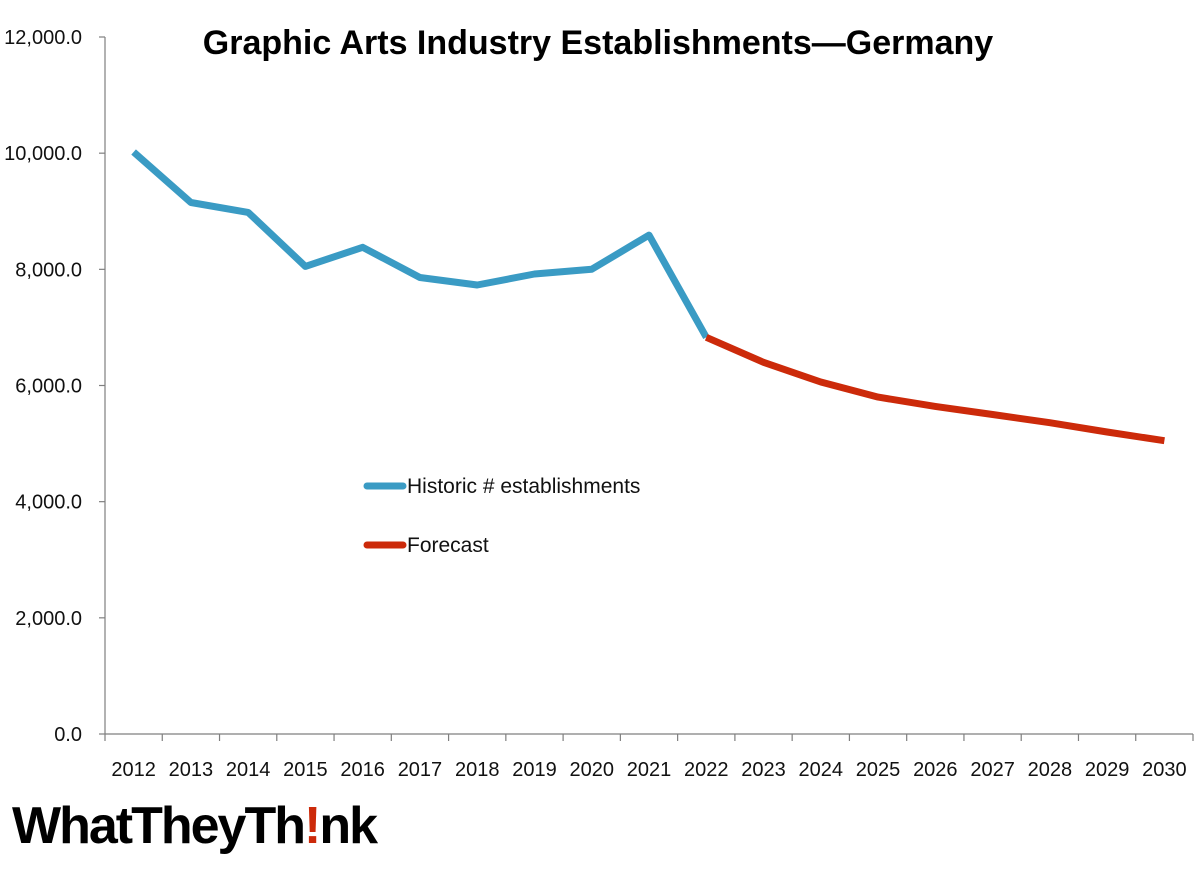  I want to click on x-tick-label: 2018, so click(477, 770).